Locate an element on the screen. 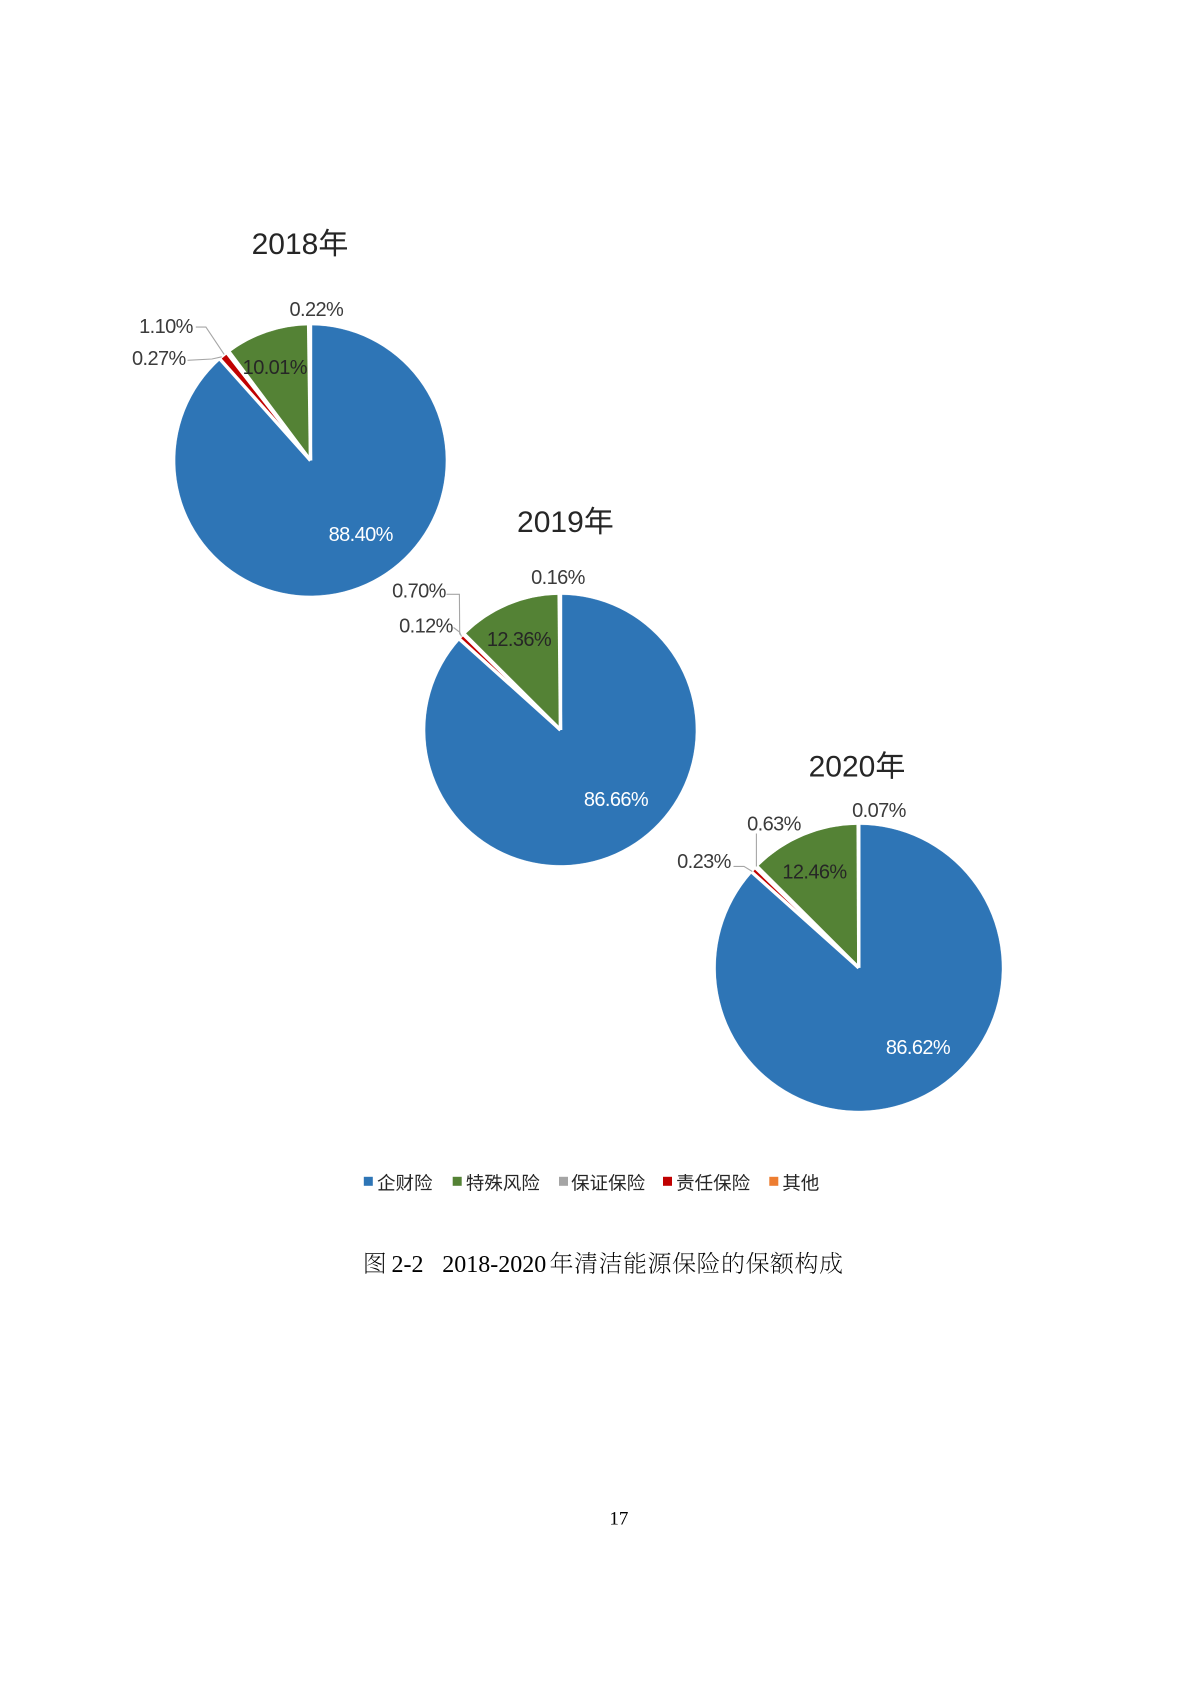 The image size is (1199, 1701). svg-text: 2020 is located at coordinates (842, 767).